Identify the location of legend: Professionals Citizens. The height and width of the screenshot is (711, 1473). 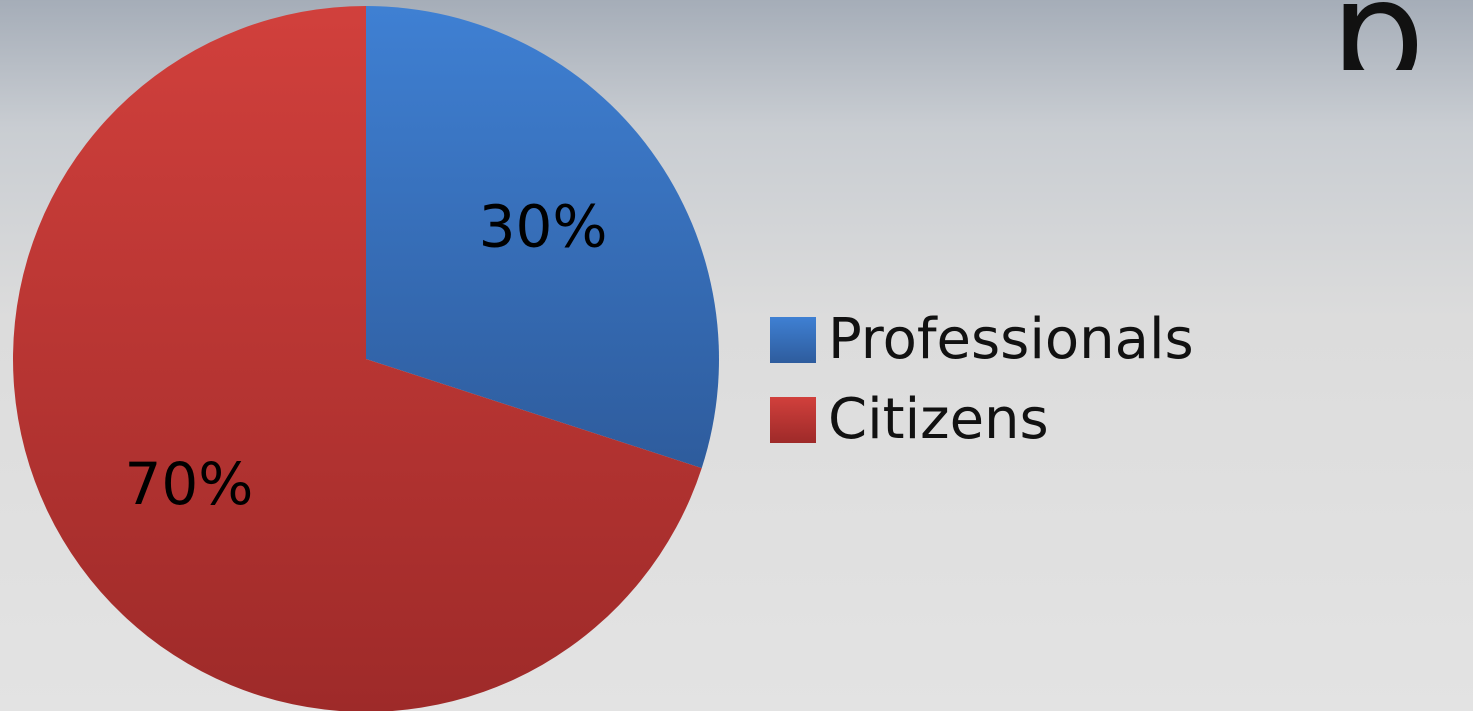
(982, 380).